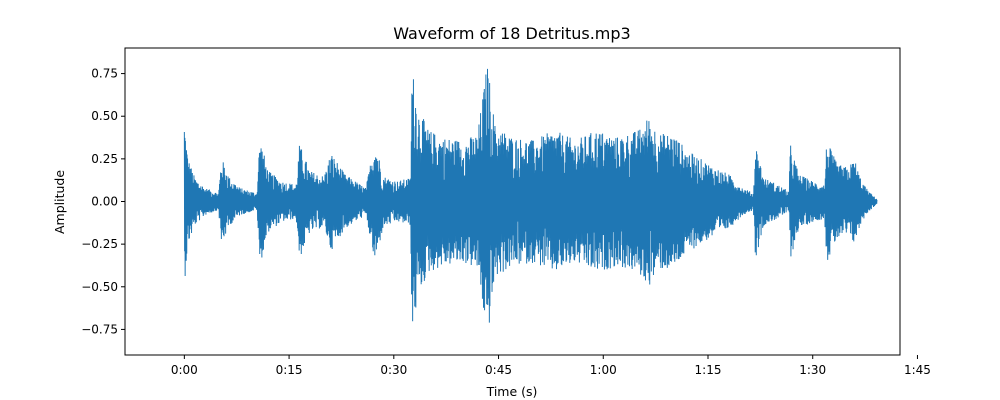 This screenshot has width=1000, height=400. Describe the element at coordinates (551, 366) in the screenshot. I see `x-axis: 0:00 0:15 0:30 0:45 1:00 1:15 1:30 1:45` at that location.